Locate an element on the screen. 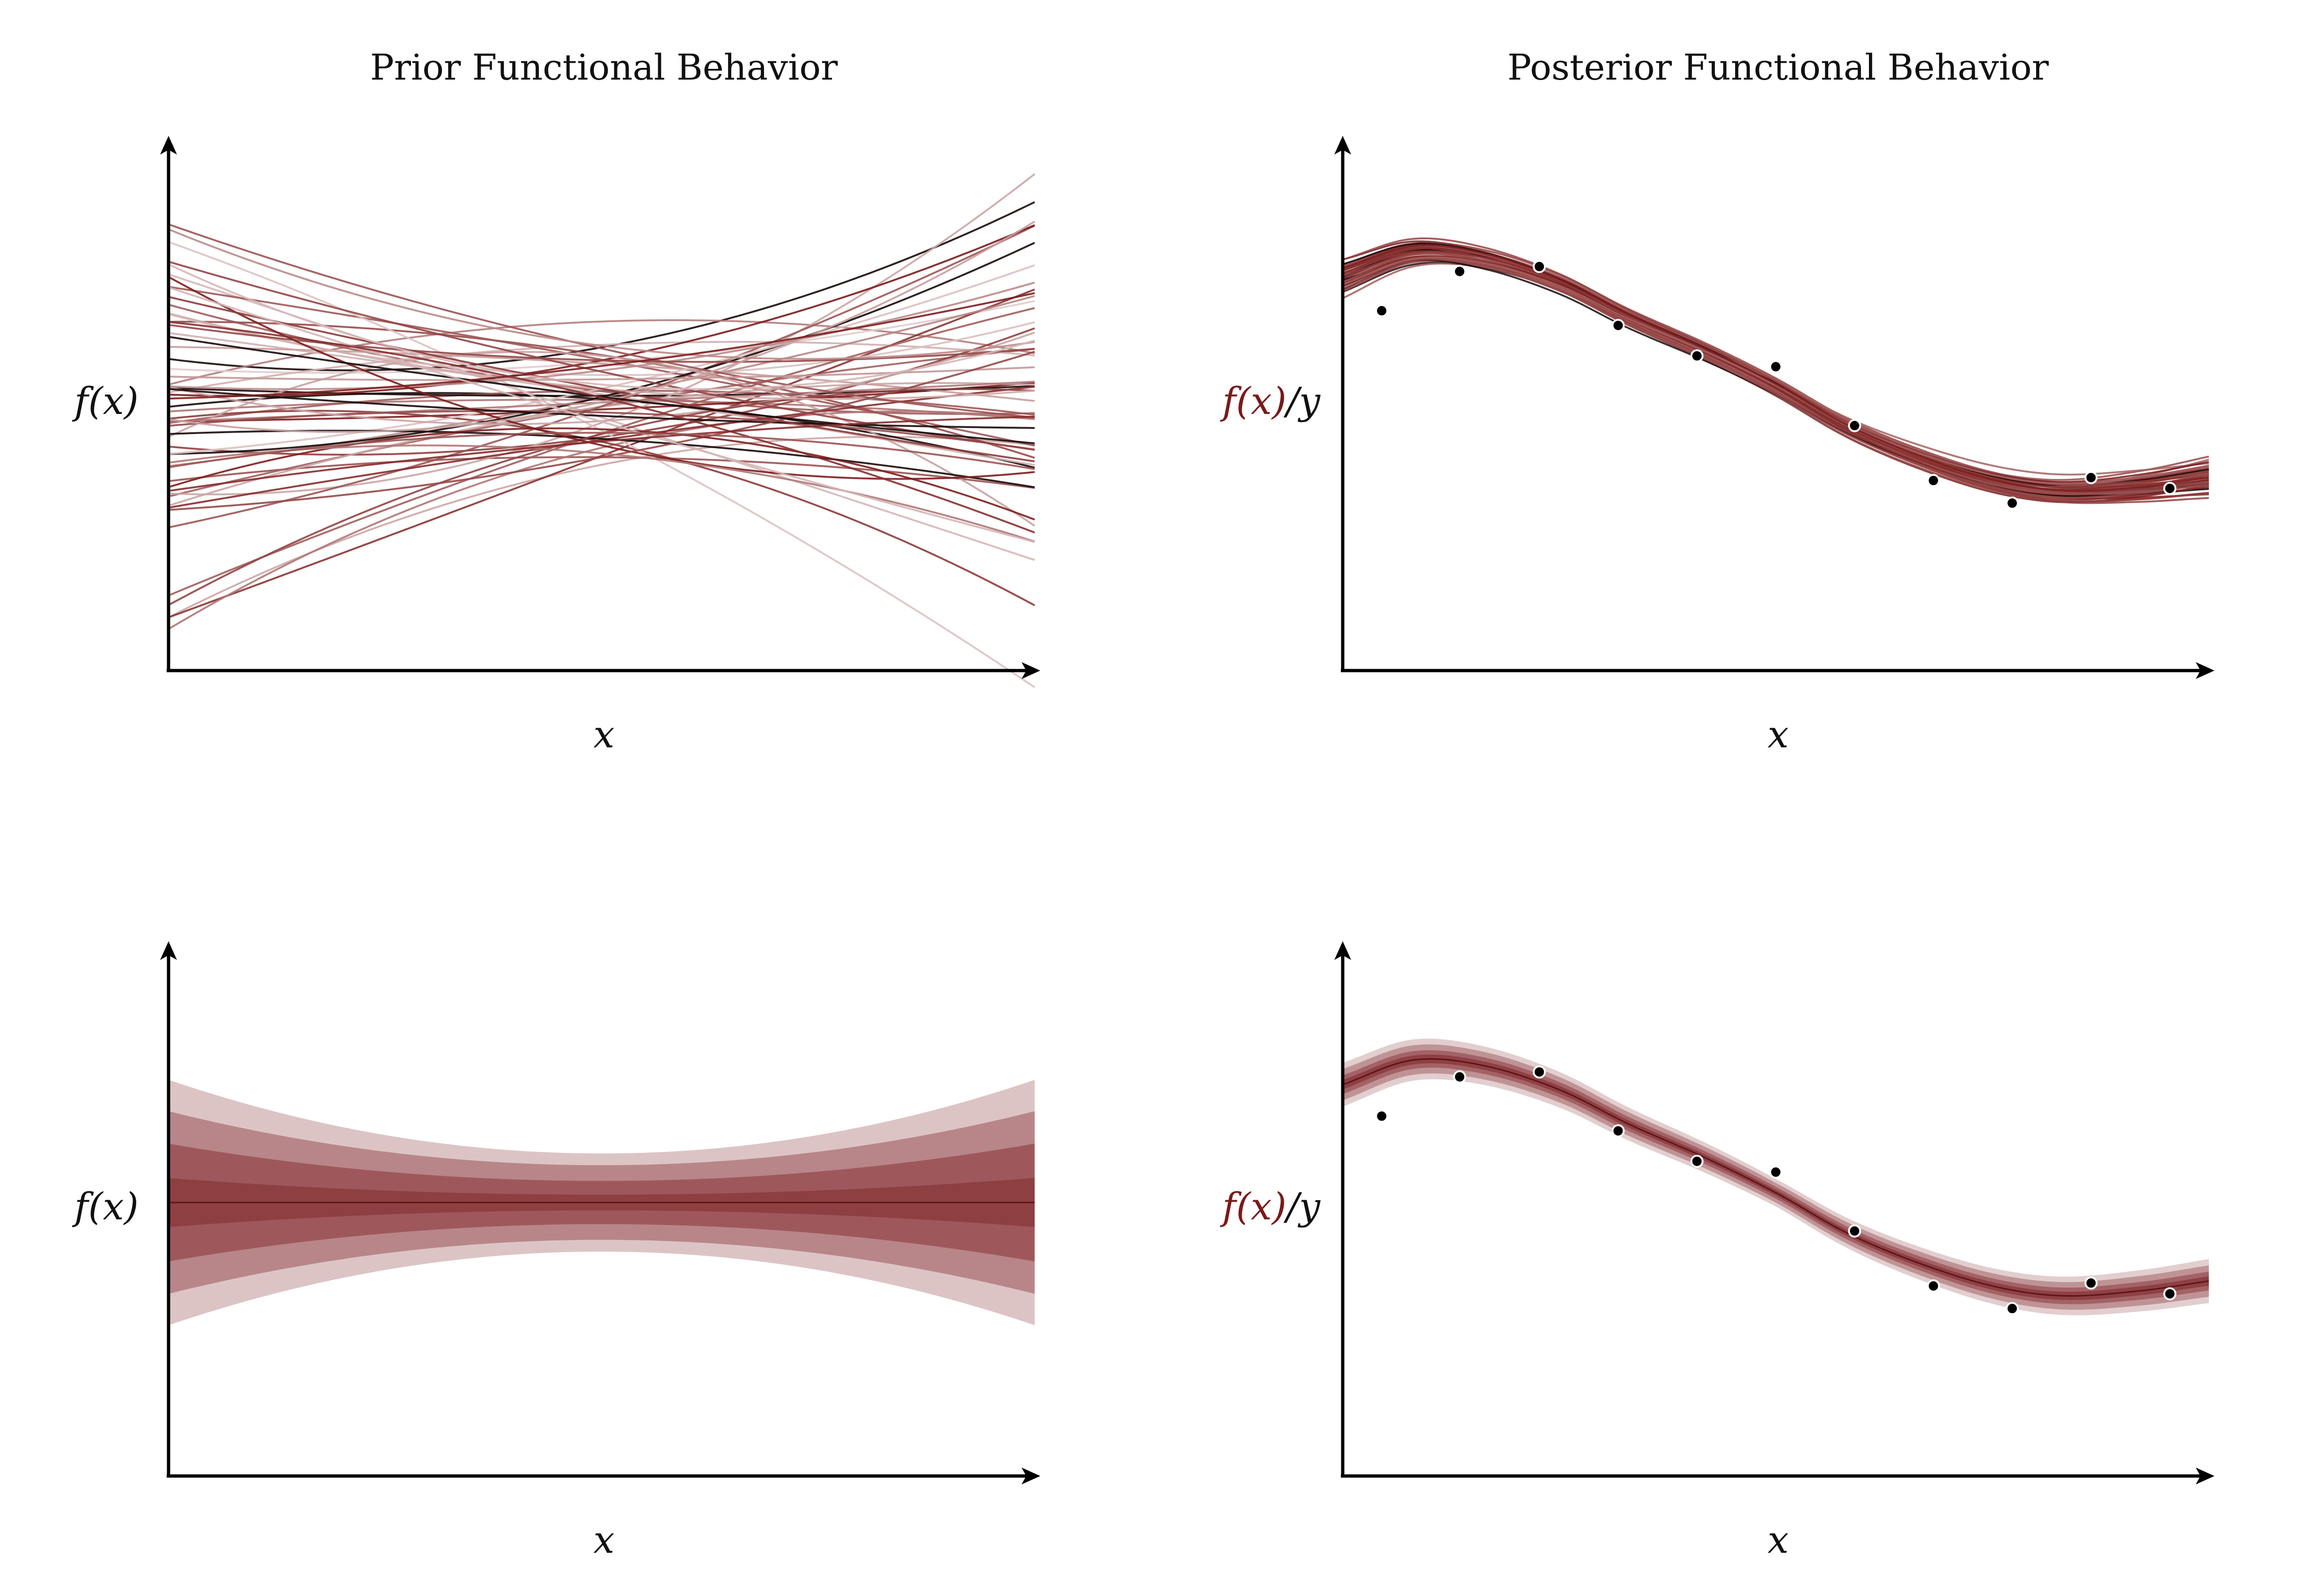 The width and height of the screenshot is (2324, 1594). posterior-bands-plot is located at coordinates (1775, 1176).